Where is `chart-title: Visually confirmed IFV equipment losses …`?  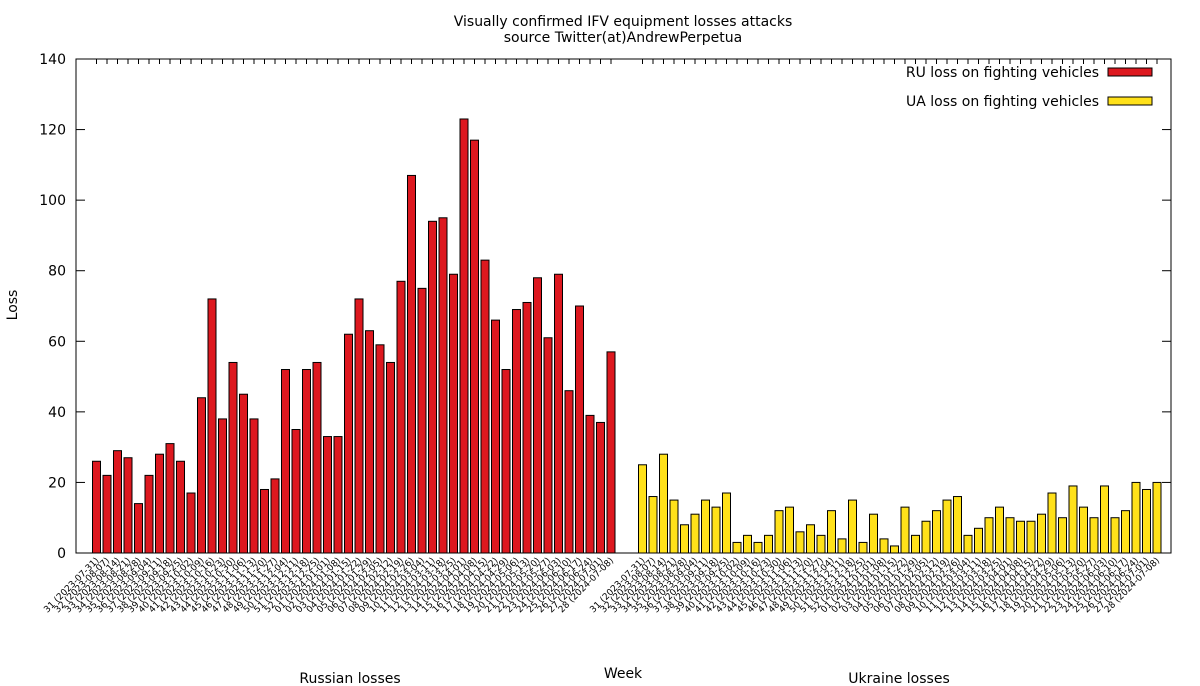 chart-title: Visually confirmed IFV equipment losses … is located at coordinates (623, 22).